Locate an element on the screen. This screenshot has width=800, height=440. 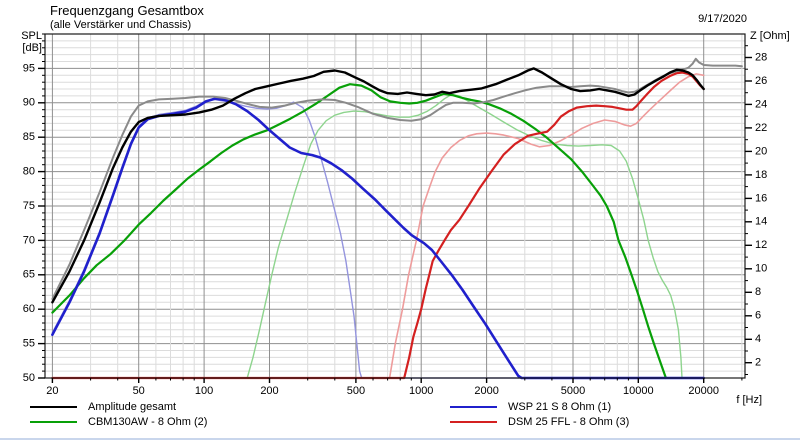
svg-text: 28 is located at coordinates (761, 57).